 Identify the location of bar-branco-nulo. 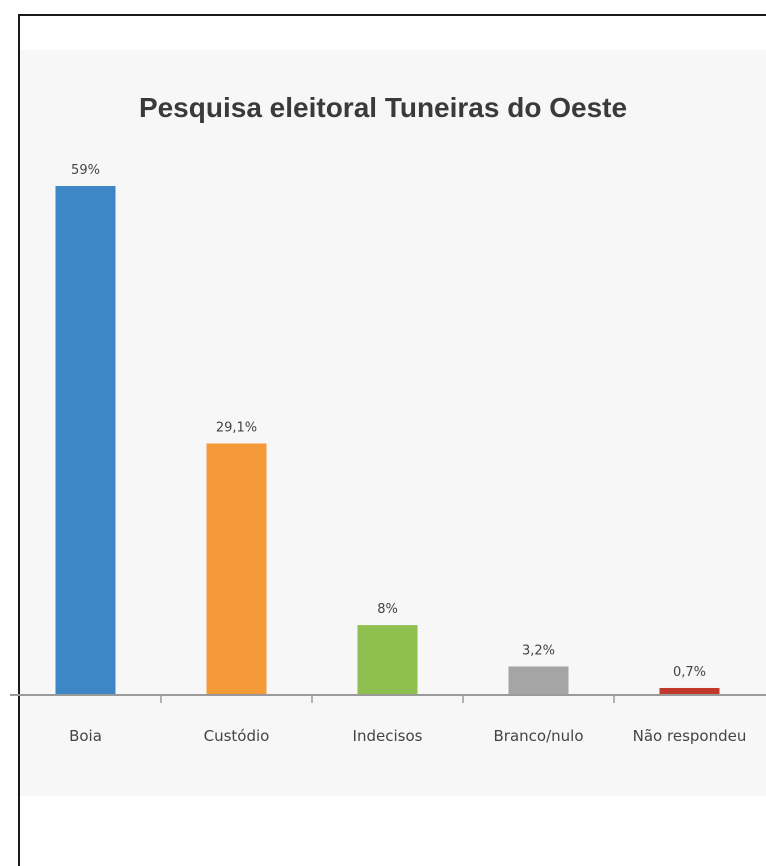
(538, 680).